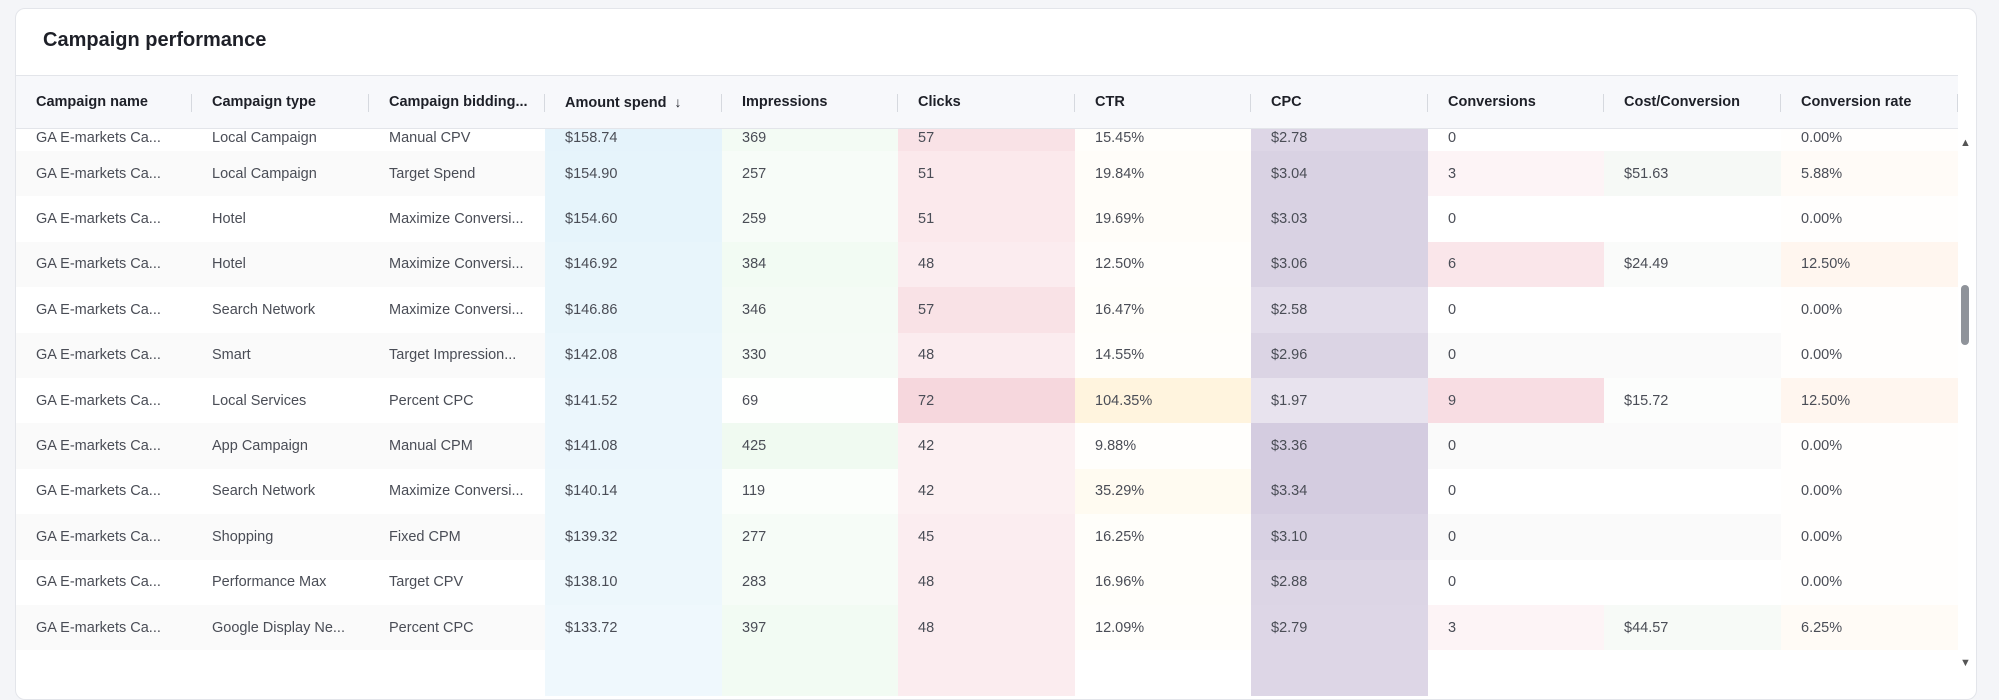 The height and width of the screenshot is (700, 1999). Describe the element at coordinates (616, 102) in the screenshot. I see `header-label: Amount spend` at that location.